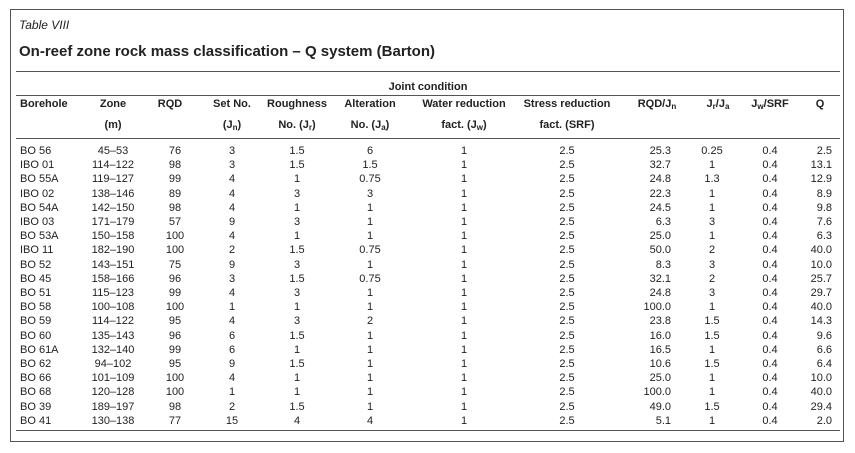 The height and width of the screenshot is (453, 855). What do you see at coordinates (660, 179) in the screenshot?
I see `table-cell: 24.8` at bounding box center [660, 179].